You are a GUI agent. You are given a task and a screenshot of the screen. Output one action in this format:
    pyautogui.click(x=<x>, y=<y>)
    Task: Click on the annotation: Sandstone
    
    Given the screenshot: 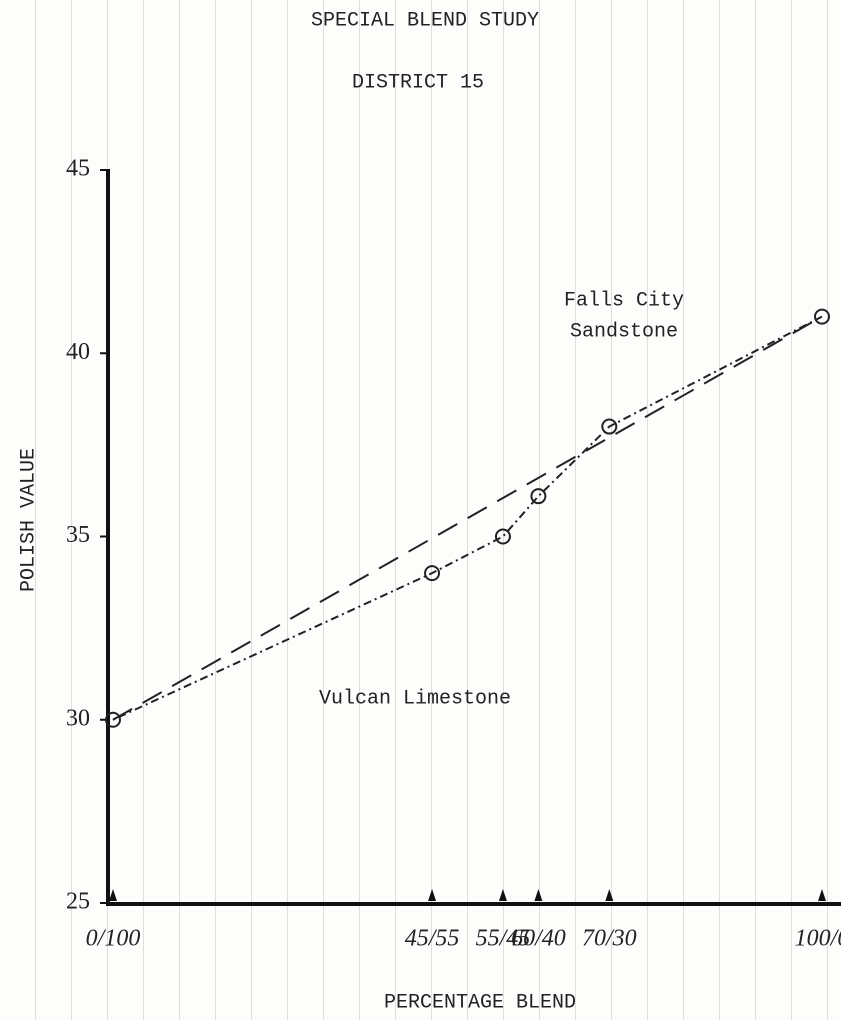 What is the action you would take?
    pyautogui.click(x=624, y=331)
    